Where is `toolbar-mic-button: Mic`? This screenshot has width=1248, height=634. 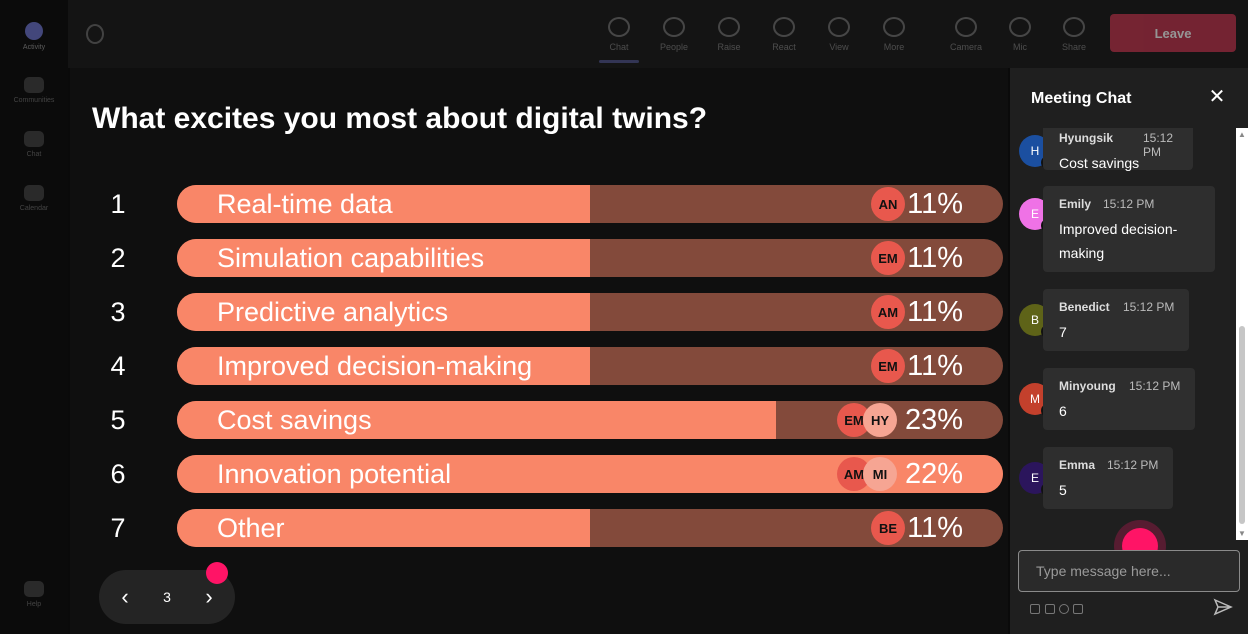
toolbar-mic-button: Mic is located at coordinates (1020, 34).